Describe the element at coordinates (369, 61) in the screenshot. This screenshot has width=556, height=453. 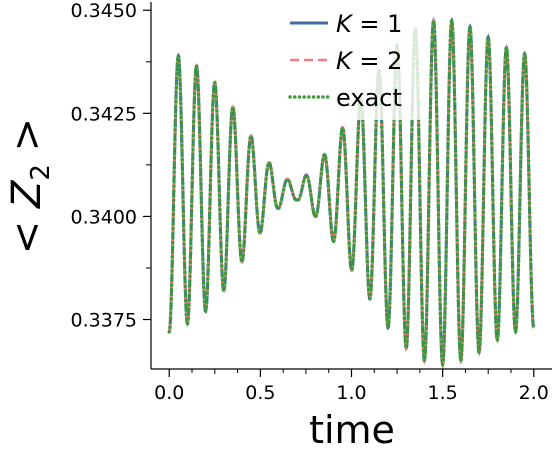
I see `legend-label-2: K = 2` at that location.